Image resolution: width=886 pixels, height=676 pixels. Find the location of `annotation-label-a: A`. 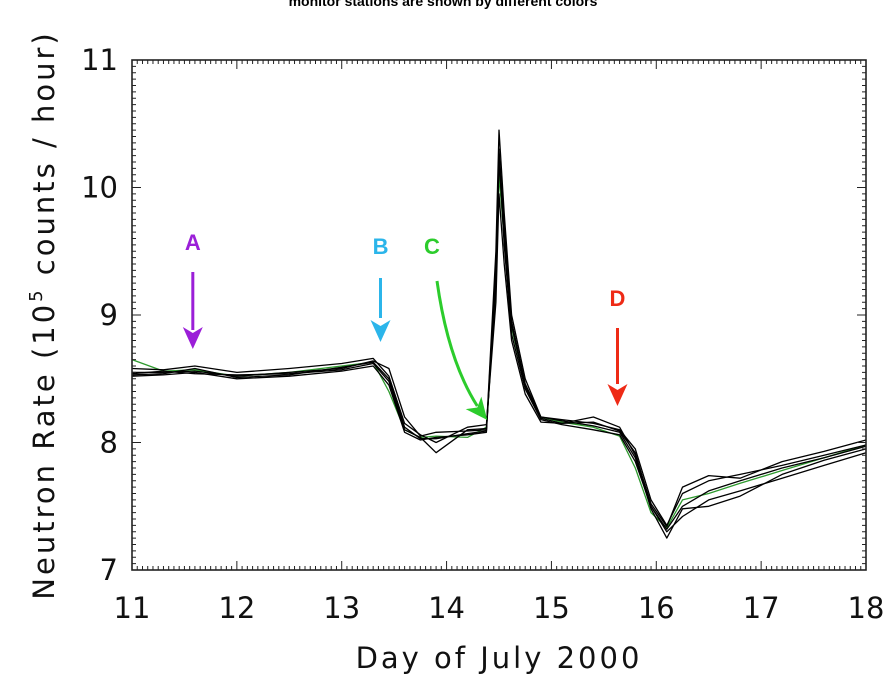

annotation-label-a: A is located at coordinates (193, 242).